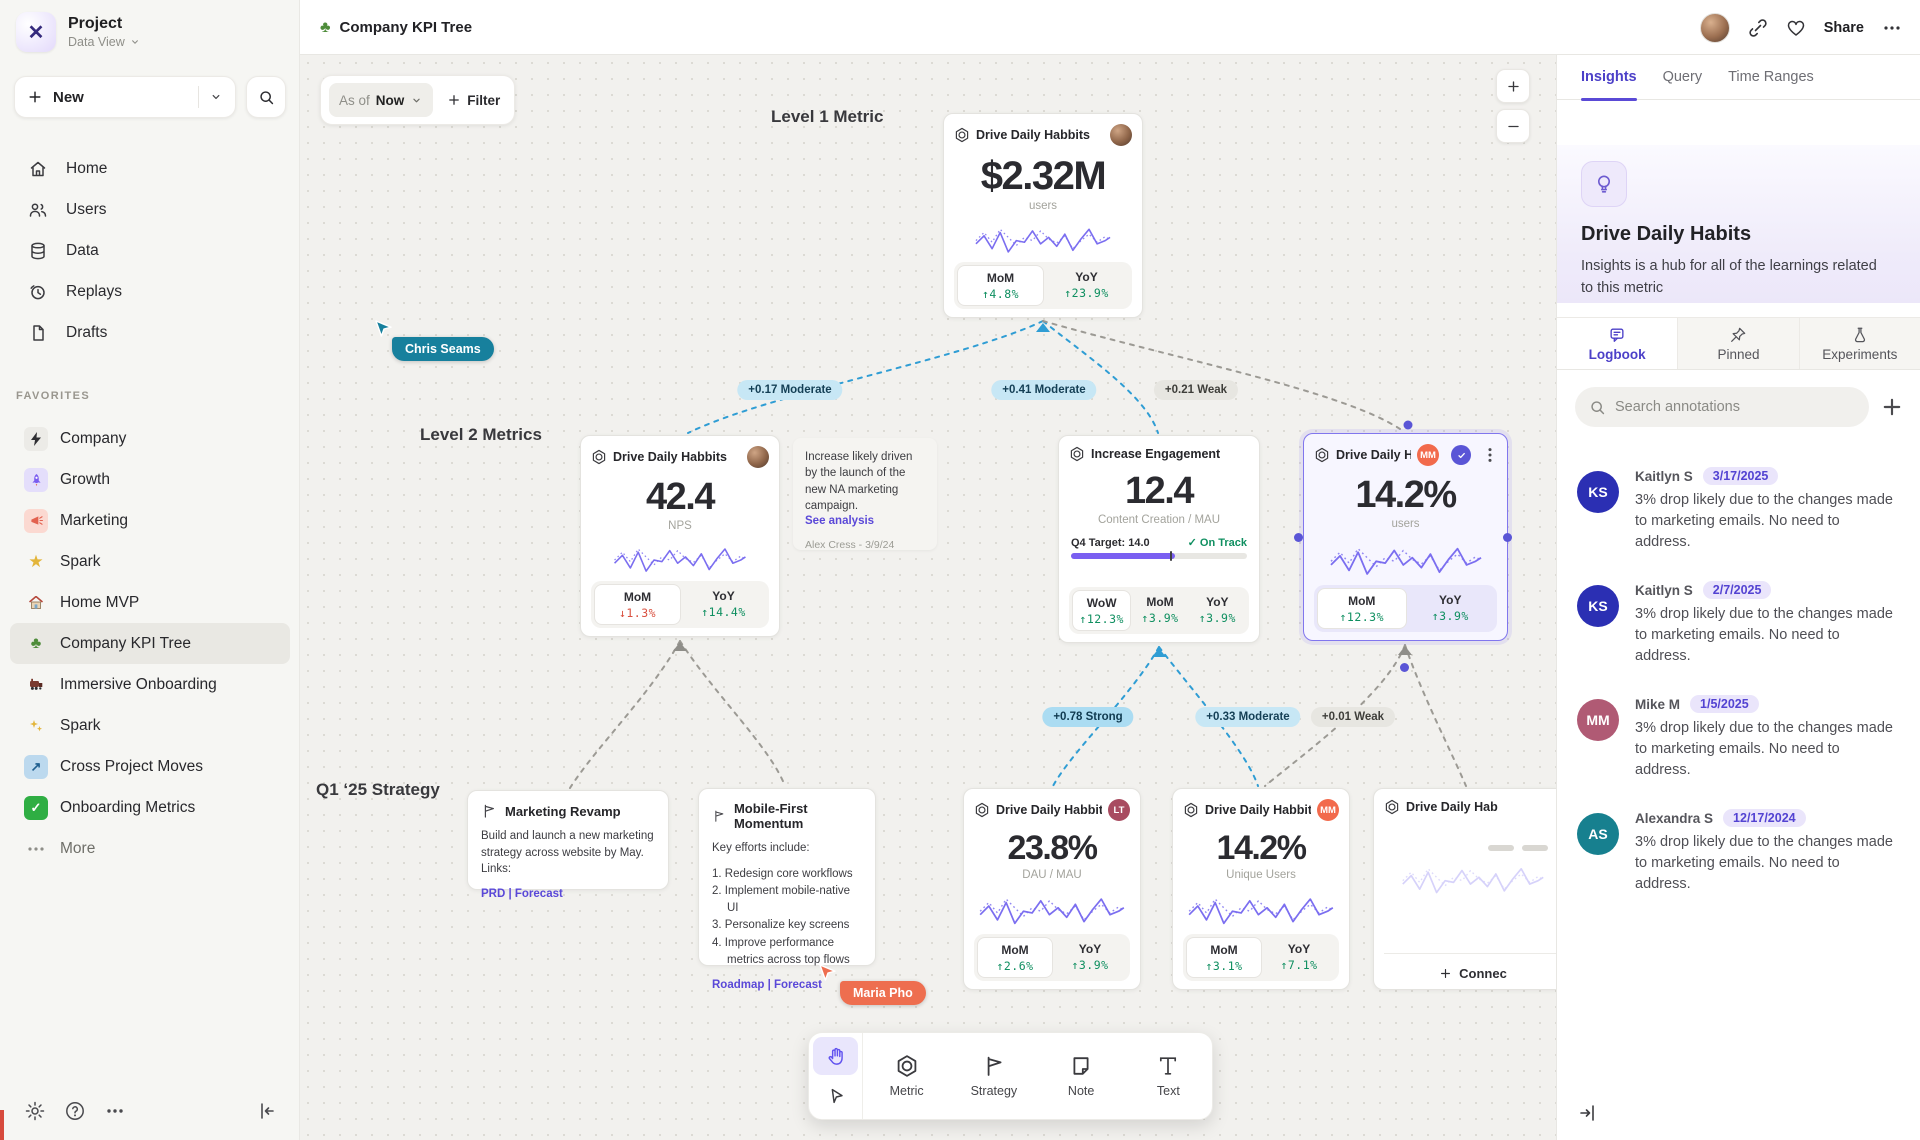 This screenshot has width=1920, height=1140. What do you see at coordinates (35, 1111) in the screenshot?
I see `settings-gear-icon` at bounding box center [35, 1111].